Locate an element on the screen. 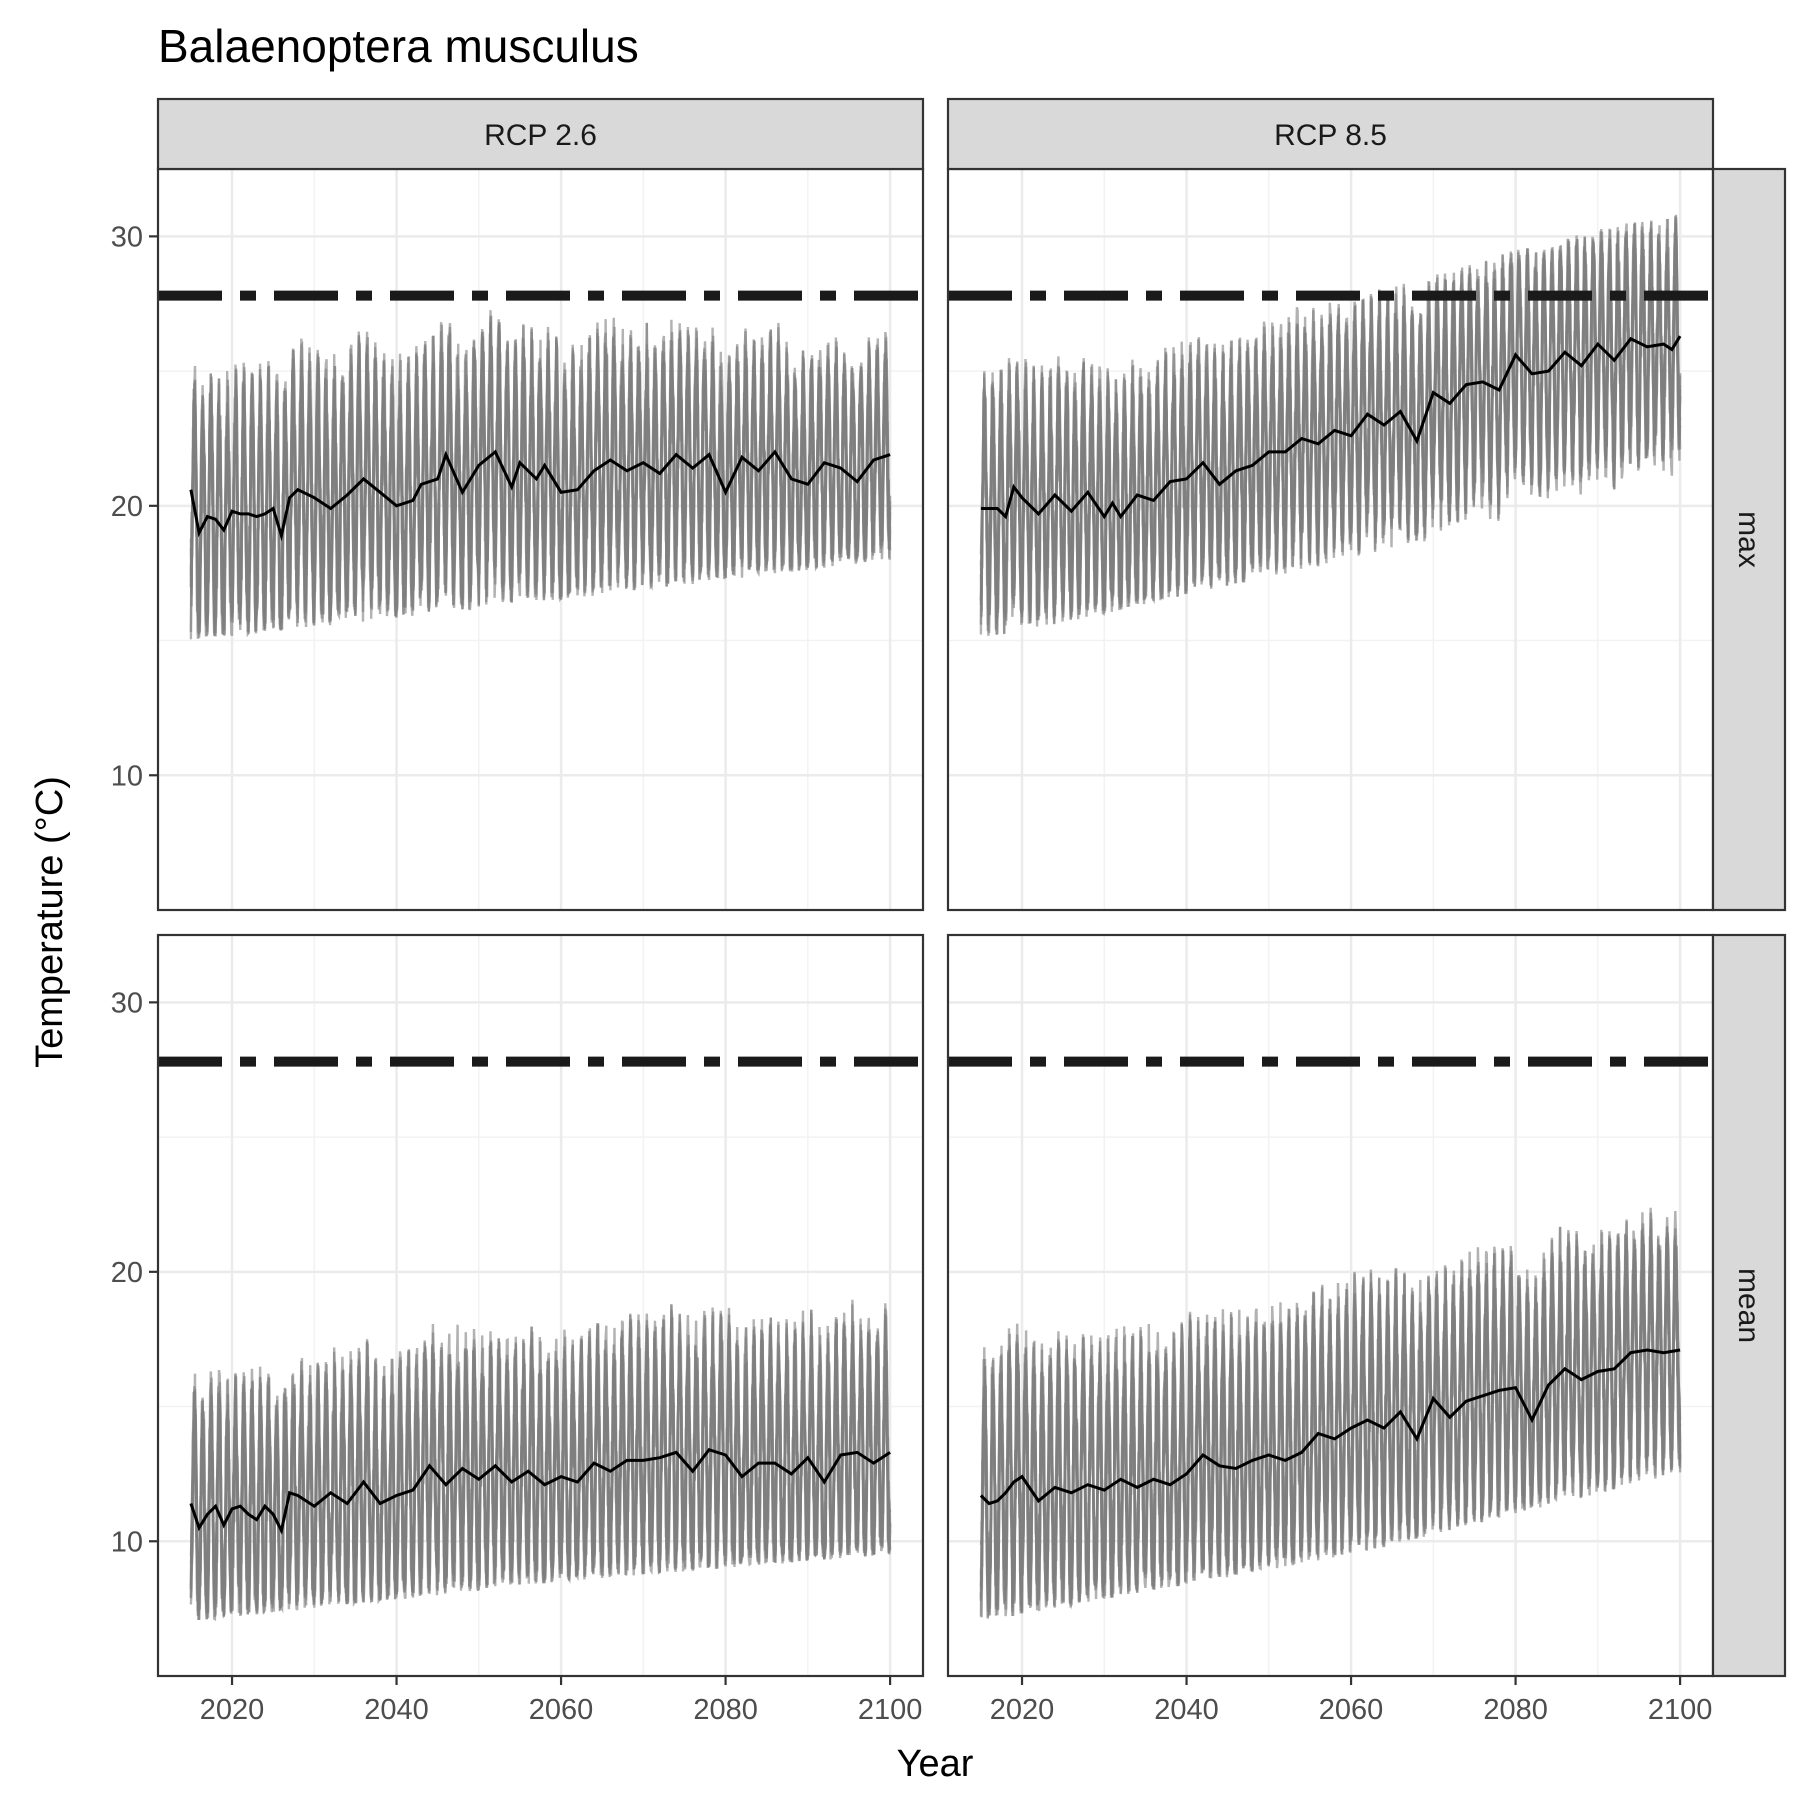 Image resolution: width=1800 pixels, height=1800 pixels. column-strip-label: RCP 8.5 is located at coordinates (1330, 135).